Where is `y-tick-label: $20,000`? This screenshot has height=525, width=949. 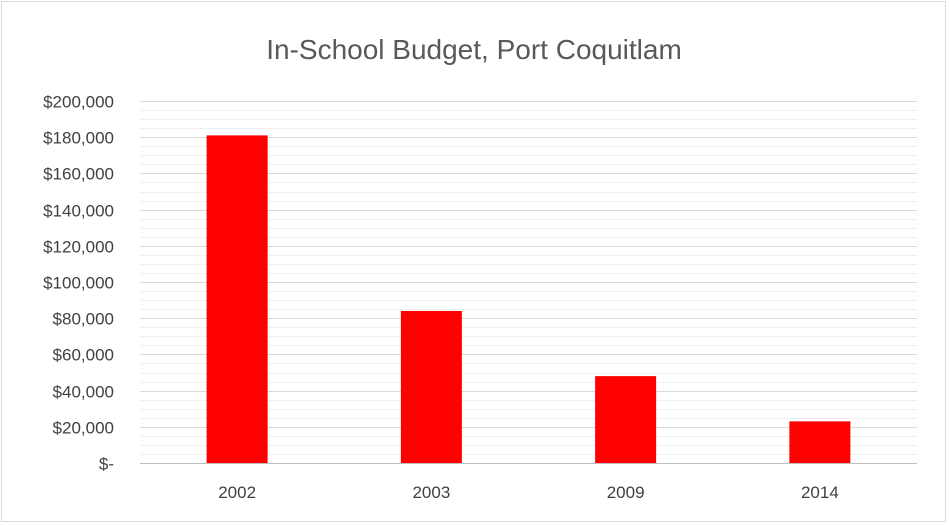
y-tick-label: $20,000 is located at coordinates (83, 428).